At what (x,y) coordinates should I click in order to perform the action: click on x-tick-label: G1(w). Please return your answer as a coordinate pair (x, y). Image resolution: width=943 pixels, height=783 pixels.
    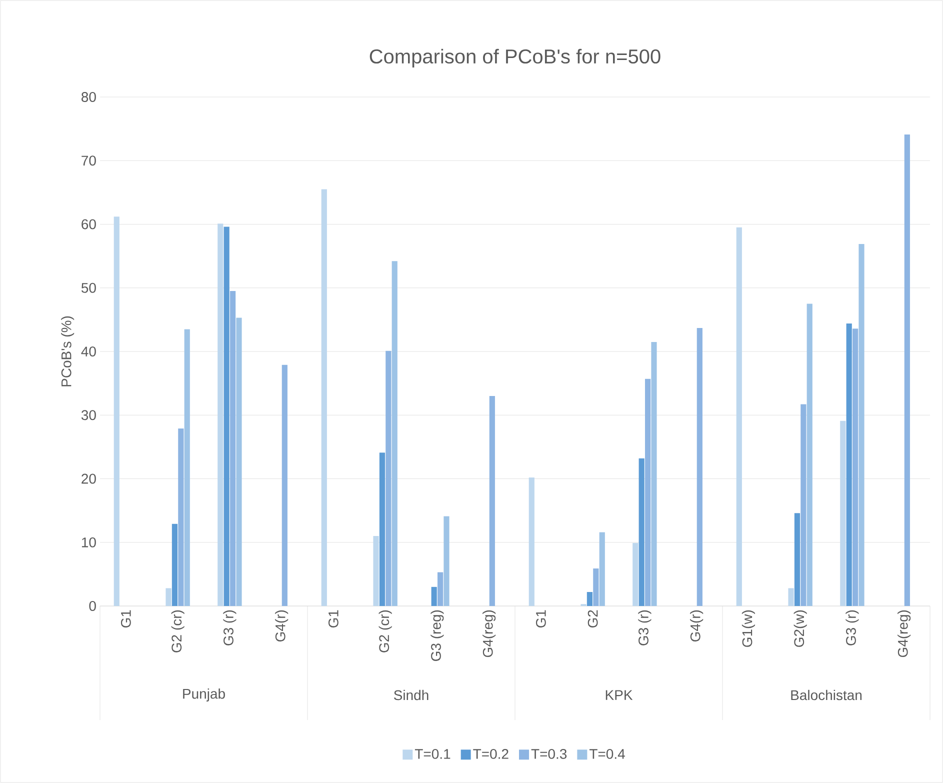
    Looking at the image, I should click on (748, 628).